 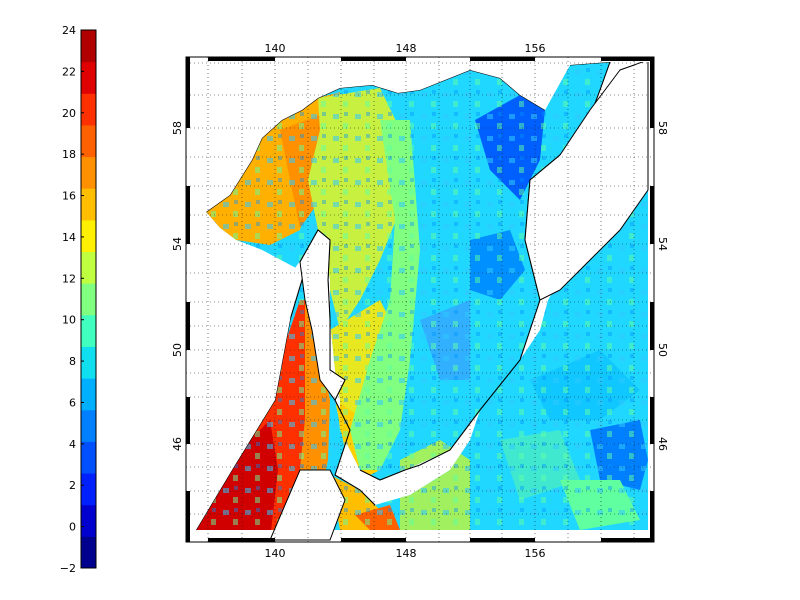 I want to click on top-longitude-labels: 140 148 156, so click(x=405, y=48).